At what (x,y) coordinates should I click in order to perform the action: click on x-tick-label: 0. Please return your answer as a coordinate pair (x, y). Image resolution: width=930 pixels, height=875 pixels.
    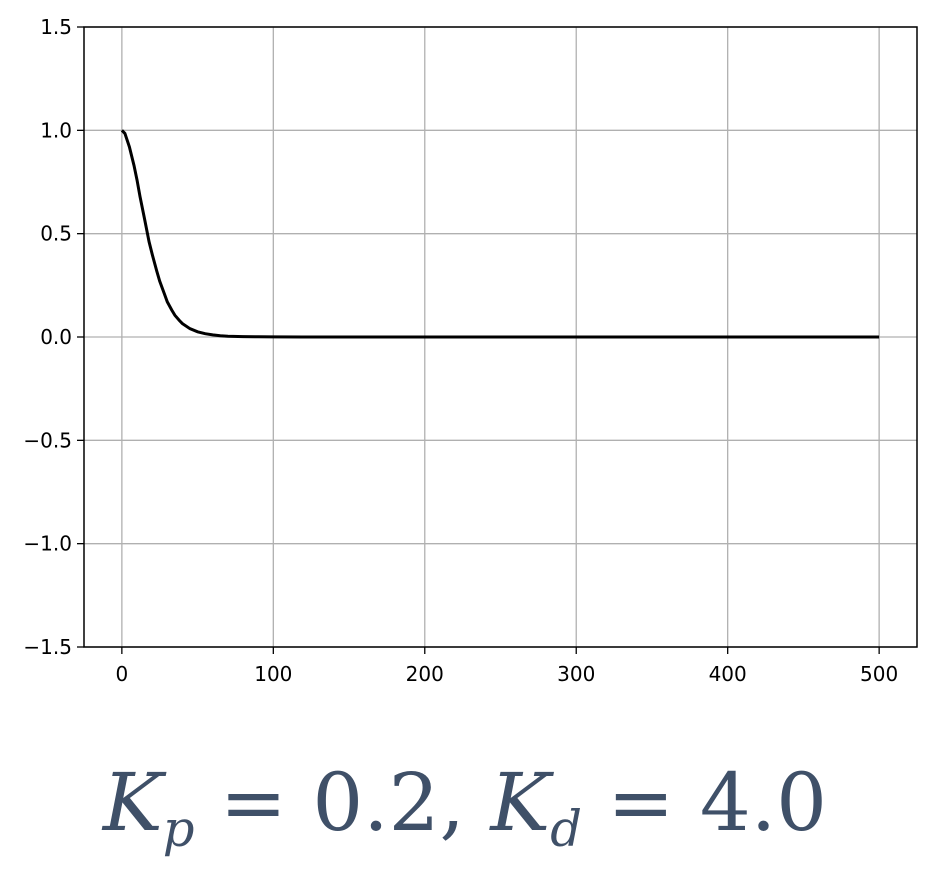
    Looking at the image, I should click on (121, 674).